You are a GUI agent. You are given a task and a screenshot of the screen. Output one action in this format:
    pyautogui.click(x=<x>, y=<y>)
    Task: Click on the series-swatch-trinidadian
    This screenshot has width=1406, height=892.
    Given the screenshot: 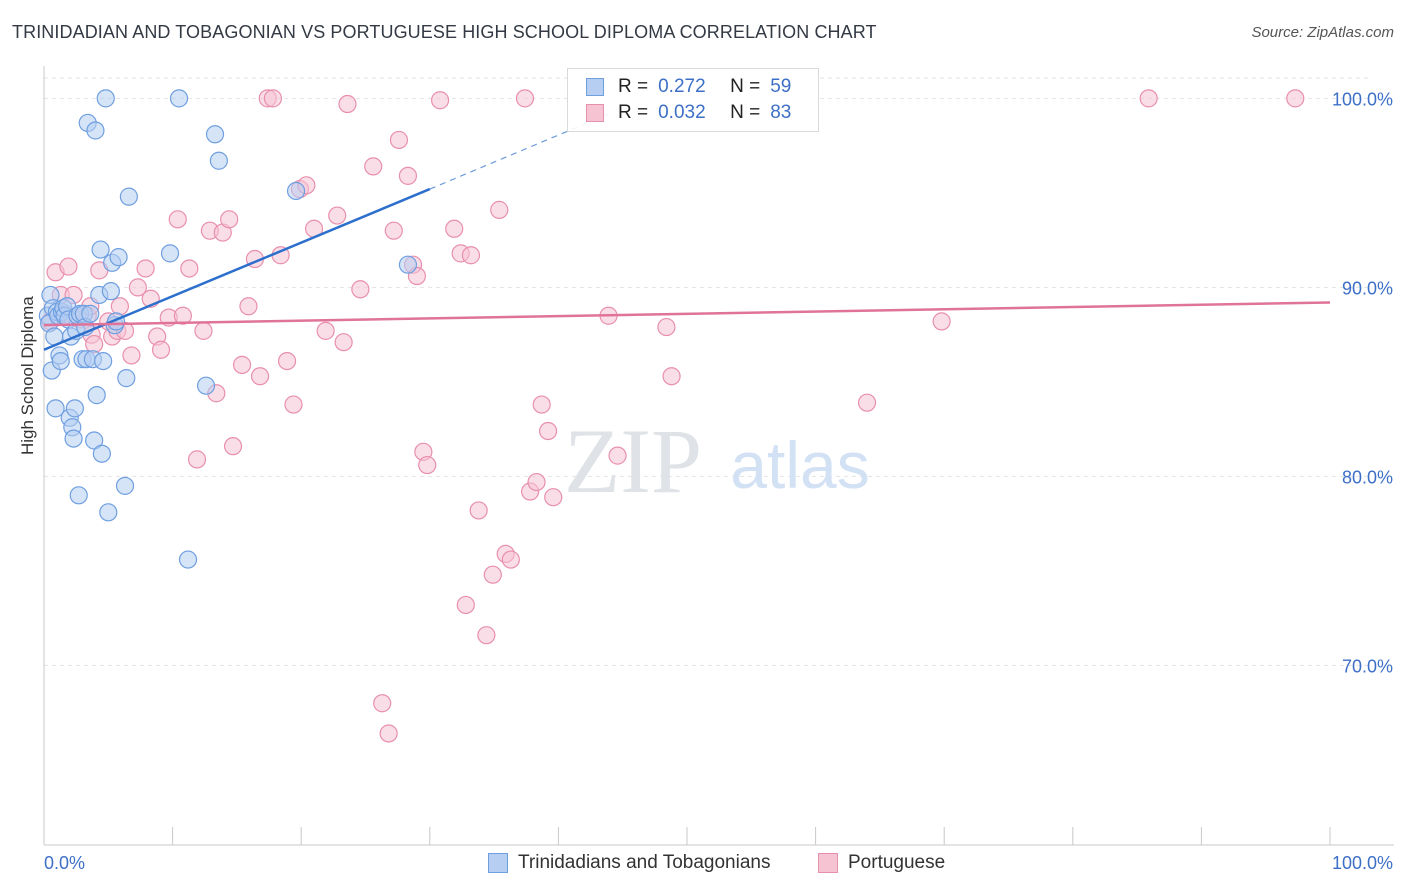 What is the action you would take?
    pyautogui.click(x=498, y=863)
    